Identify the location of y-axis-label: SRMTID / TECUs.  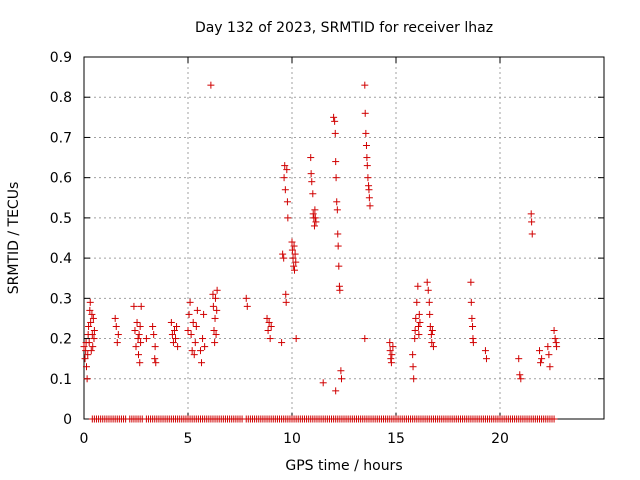
(14, 238).